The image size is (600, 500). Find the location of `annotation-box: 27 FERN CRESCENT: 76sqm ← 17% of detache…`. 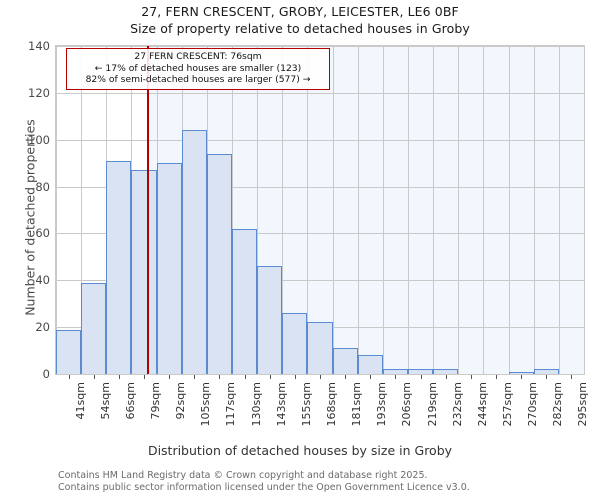

annotation-box: 27 FERN CRESCENT: 76sqm ← 17% of detache… is located at coordinates (198, 69).